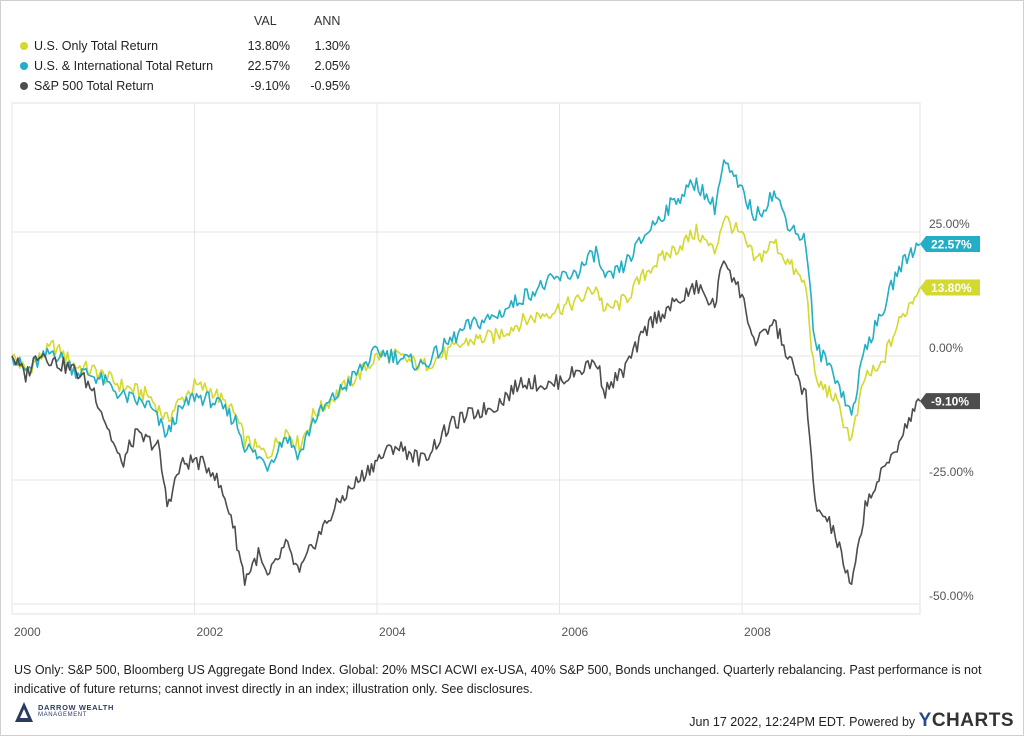  What do you see at coordinates (882, 722) in the screenshot?
I see `powered-by-label: Powered by` at bounding box center [882, 722].